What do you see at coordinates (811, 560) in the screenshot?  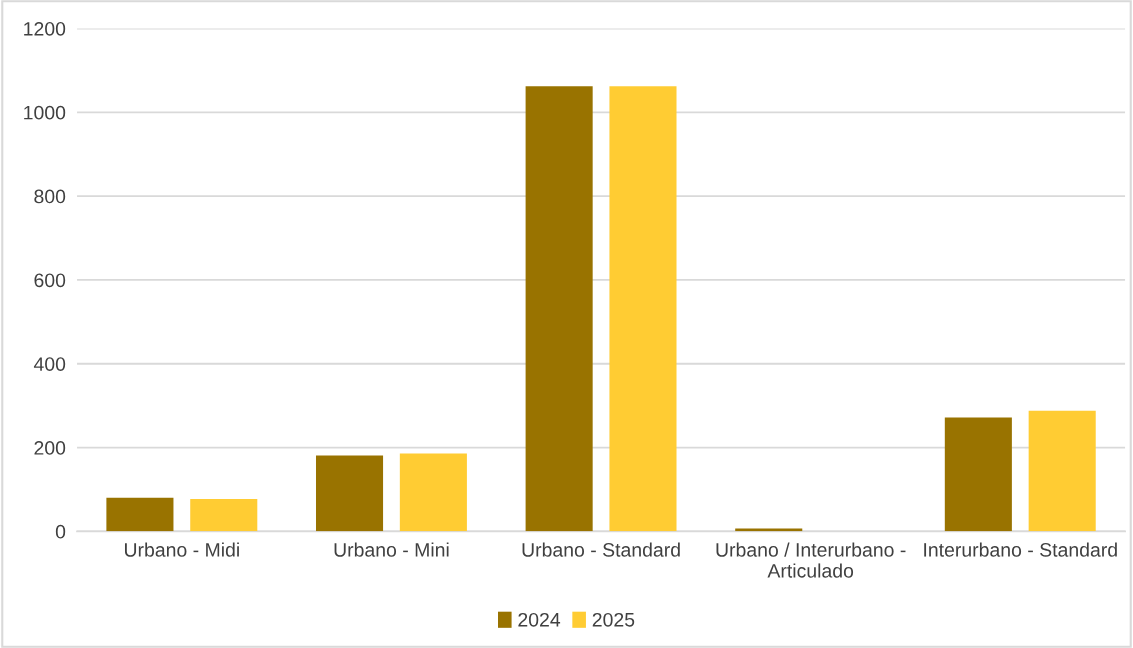 I see `x-tick-label: Urbano / Interurbano - Articulado` at bounding box center [811, 560].